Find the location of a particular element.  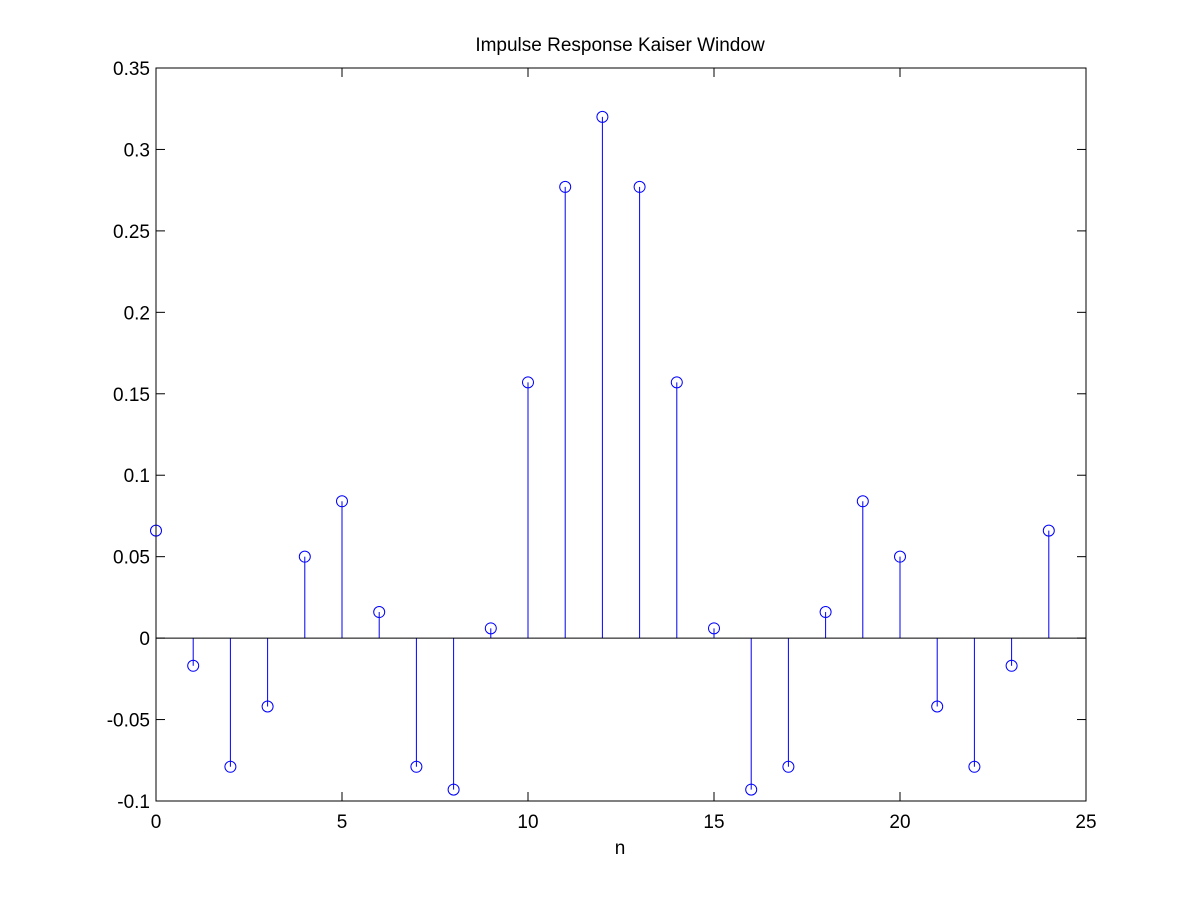

y-tick-label: -0.05 is located at coordinates (128, 721).